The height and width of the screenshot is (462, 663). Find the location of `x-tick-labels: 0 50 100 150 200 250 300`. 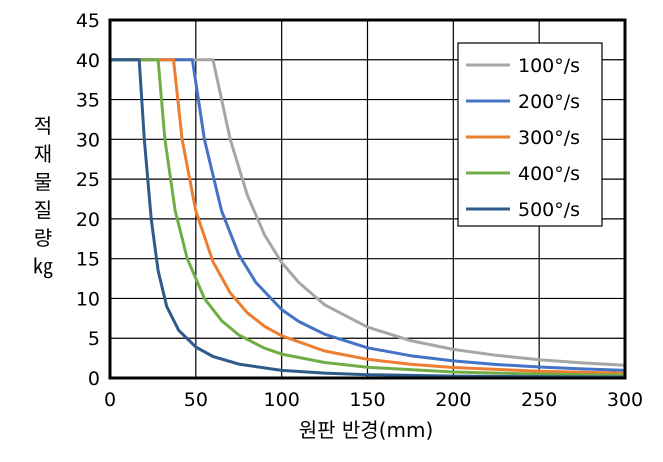

x-tick-labels: 0 50 100 150 200 250 300 is located at coordinates (373, 400).